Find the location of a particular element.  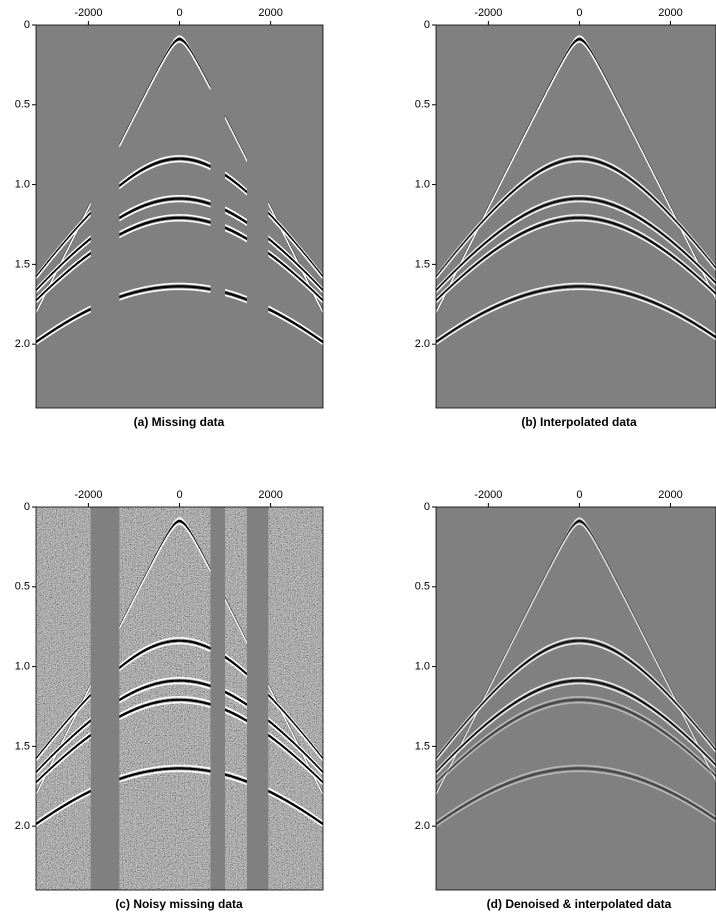

panel-caption: (d) Denoised & interpolated data is located at coordinates (579, 904).